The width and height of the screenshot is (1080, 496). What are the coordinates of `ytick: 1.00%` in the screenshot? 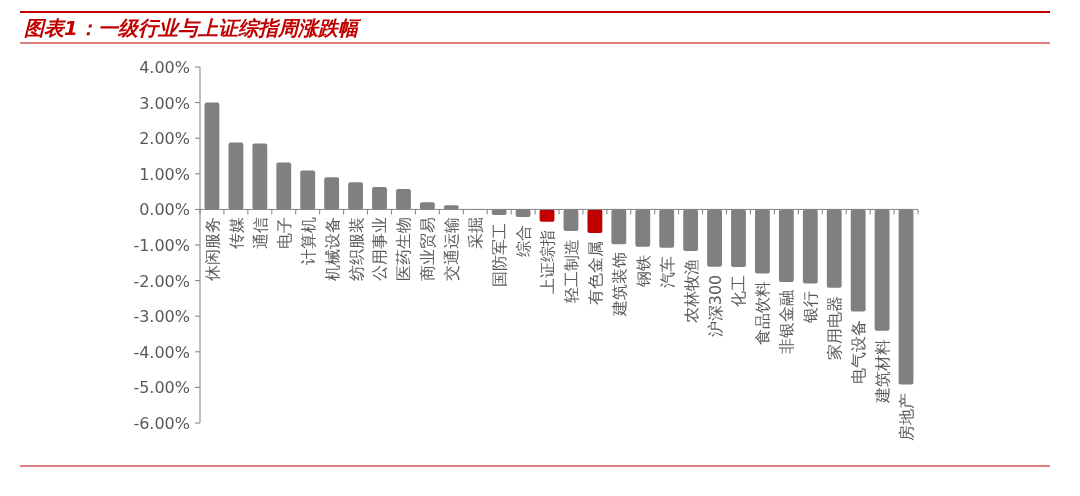 It's located at (164, 174).